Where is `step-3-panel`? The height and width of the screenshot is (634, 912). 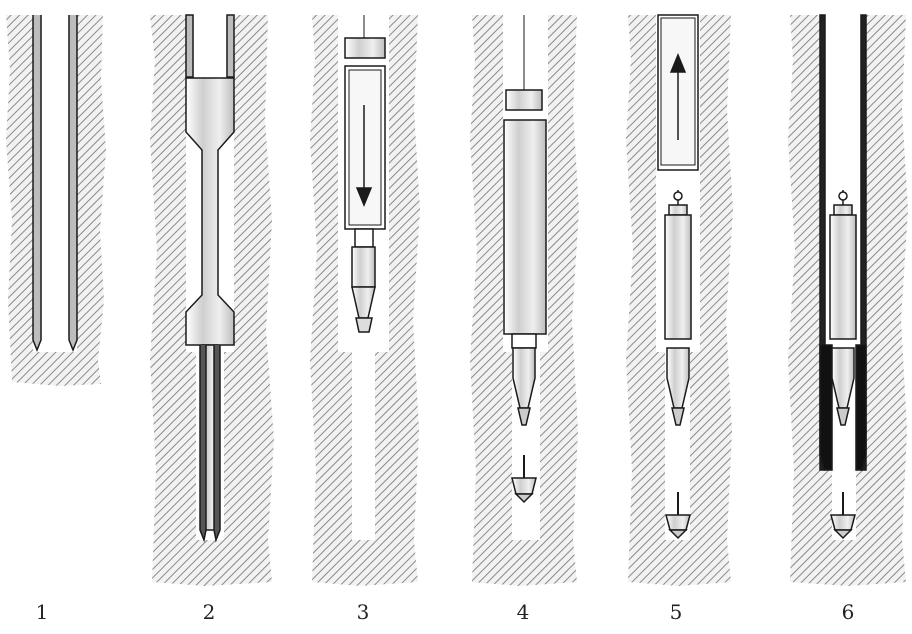 step-3-panel is located at coordinates (365, 300).